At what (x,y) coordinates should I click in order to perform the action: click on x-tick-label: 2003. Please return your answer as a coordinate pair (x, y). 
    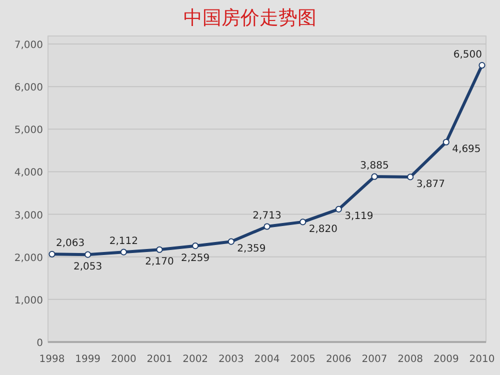
    Looking at the image, I should click on (231, 359).